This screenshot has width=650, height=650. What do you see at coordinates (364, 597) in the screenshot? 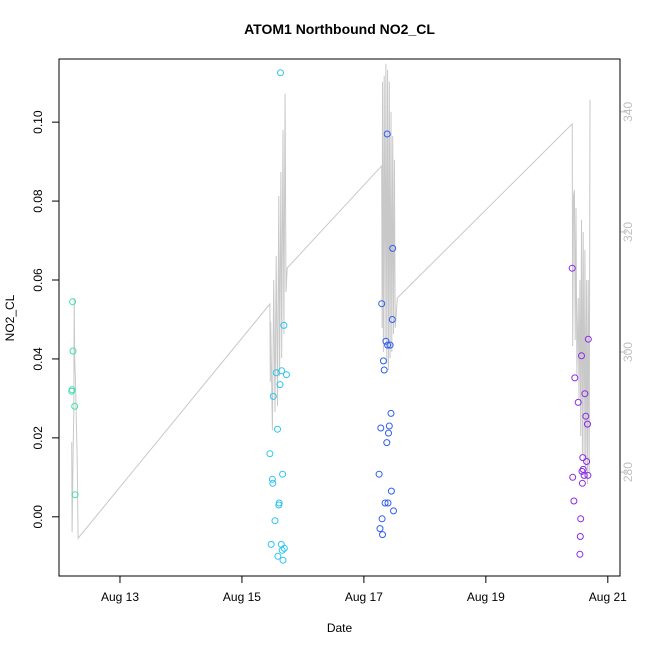
I see `x-tick-label: Aug 17` at bounding box center [364, 597].